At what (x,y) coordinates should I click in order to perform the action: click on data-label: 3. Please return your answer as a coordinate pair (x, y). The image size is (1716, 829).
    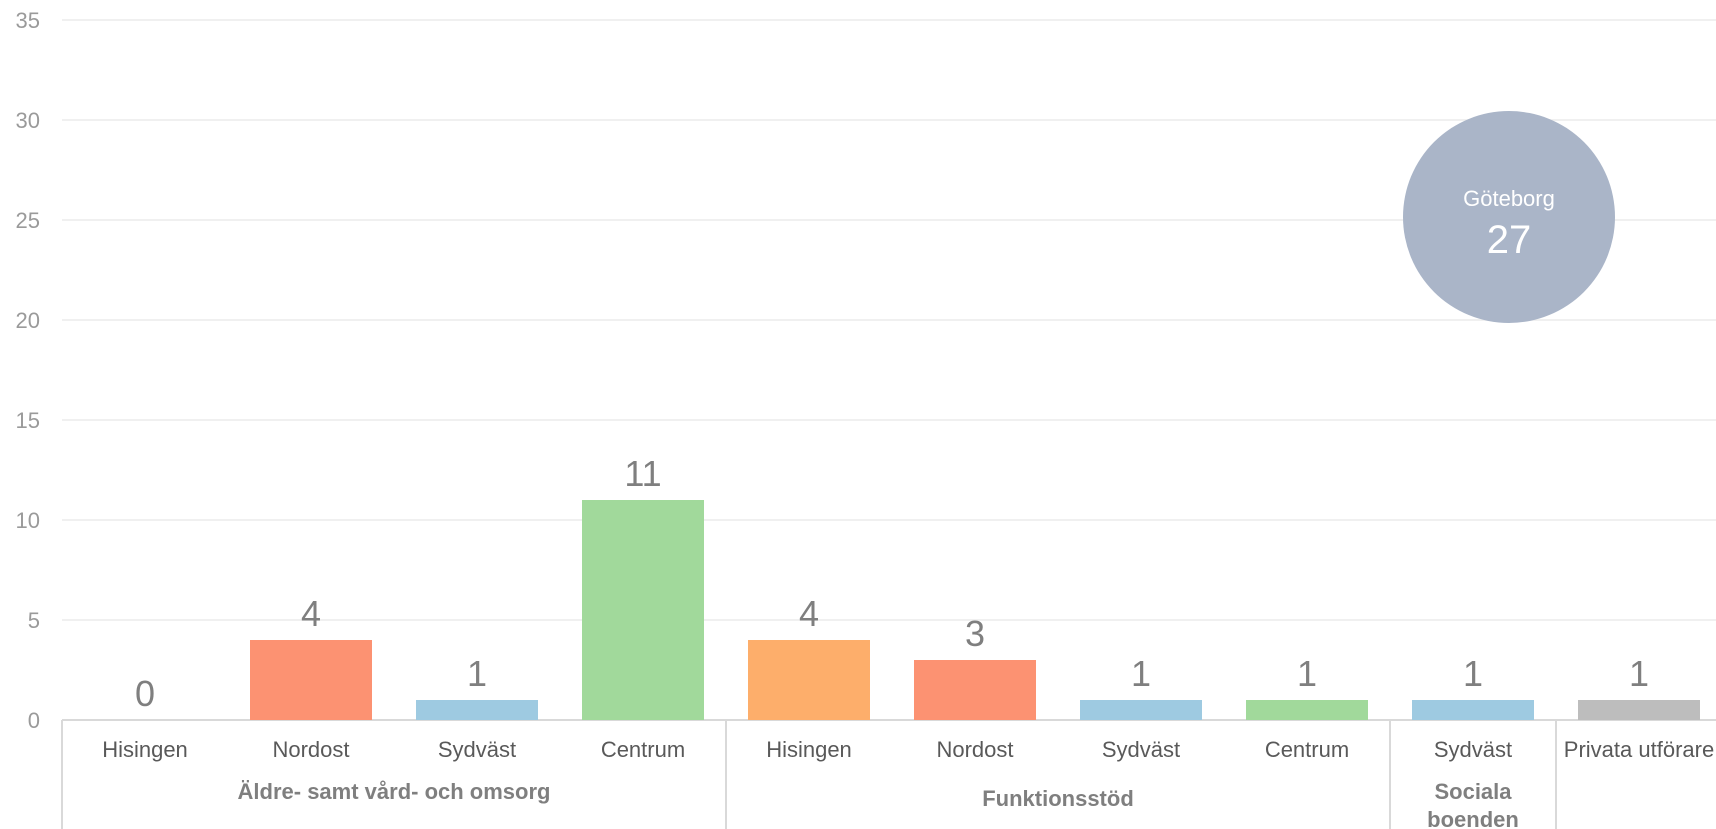
    Looking at the image, I should click on (975, 633).